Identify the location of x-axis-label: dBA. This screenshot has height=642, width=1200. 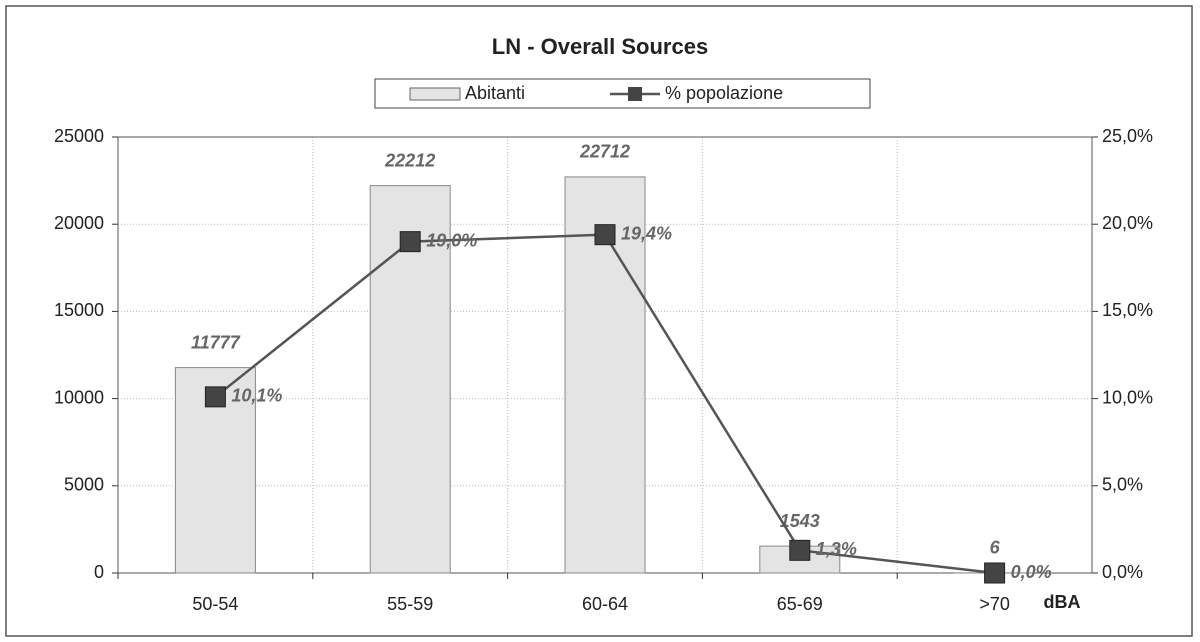
(1062, 602).